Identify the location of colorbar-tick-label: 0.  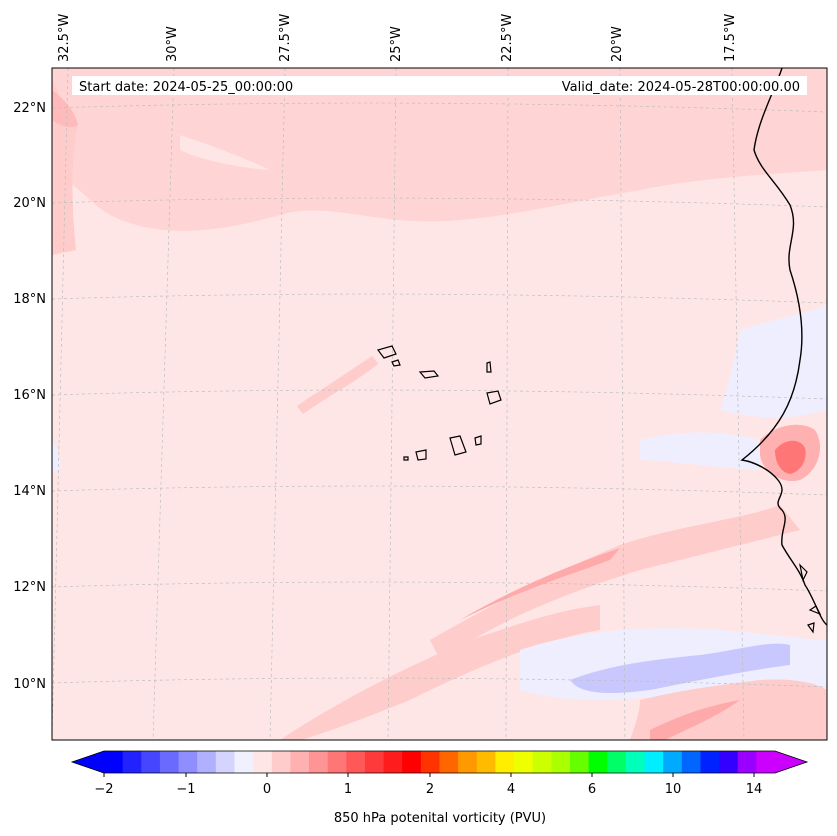
(267, 789).